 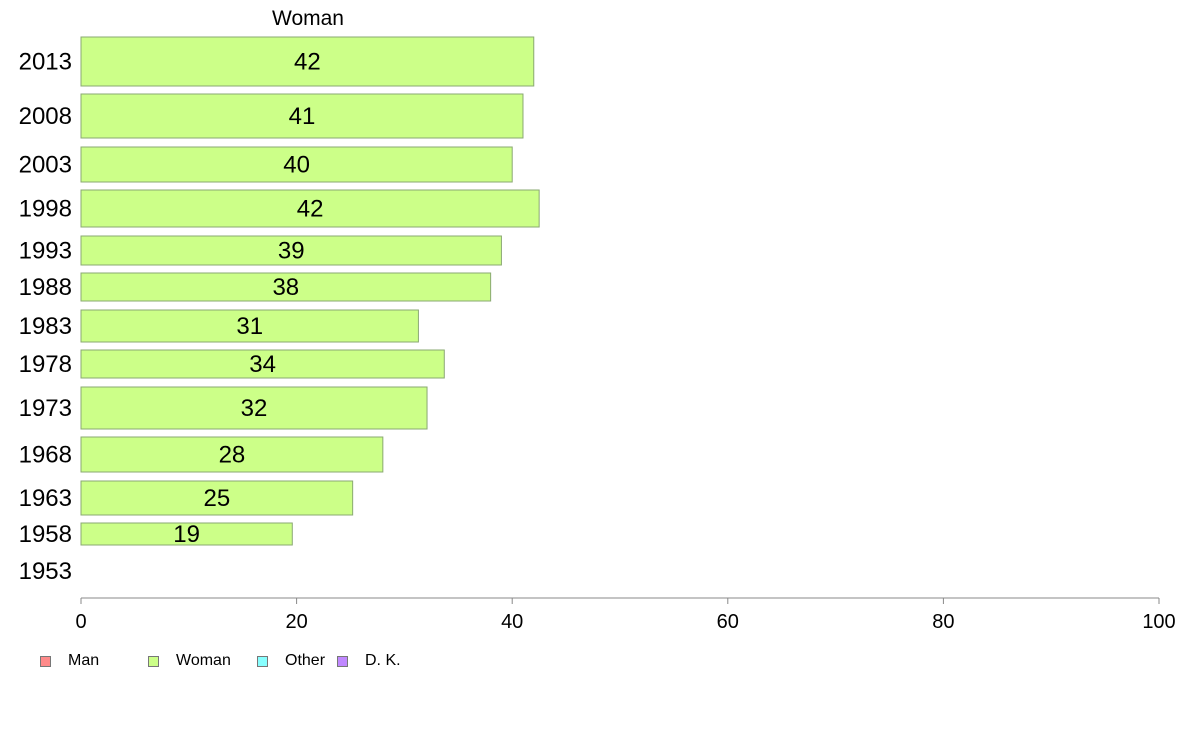 I want to click on legend-label: Man, so click(x=84, y=660).